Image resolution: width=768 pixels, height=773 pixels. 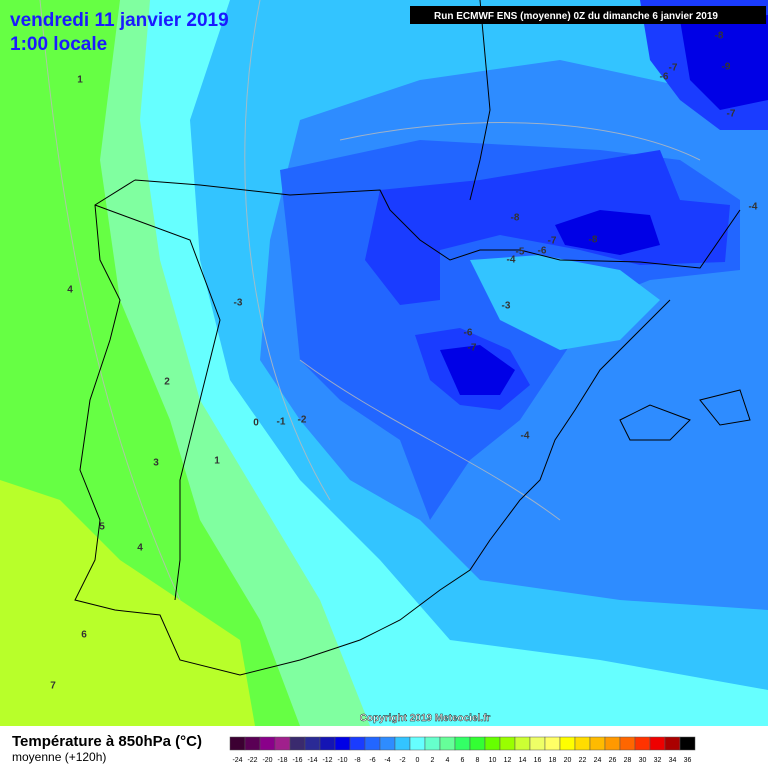 What do you see at coordinates (312, 760) in the screenshot?
I see `colorbar-label: -14` at bounding box center [312, 760].